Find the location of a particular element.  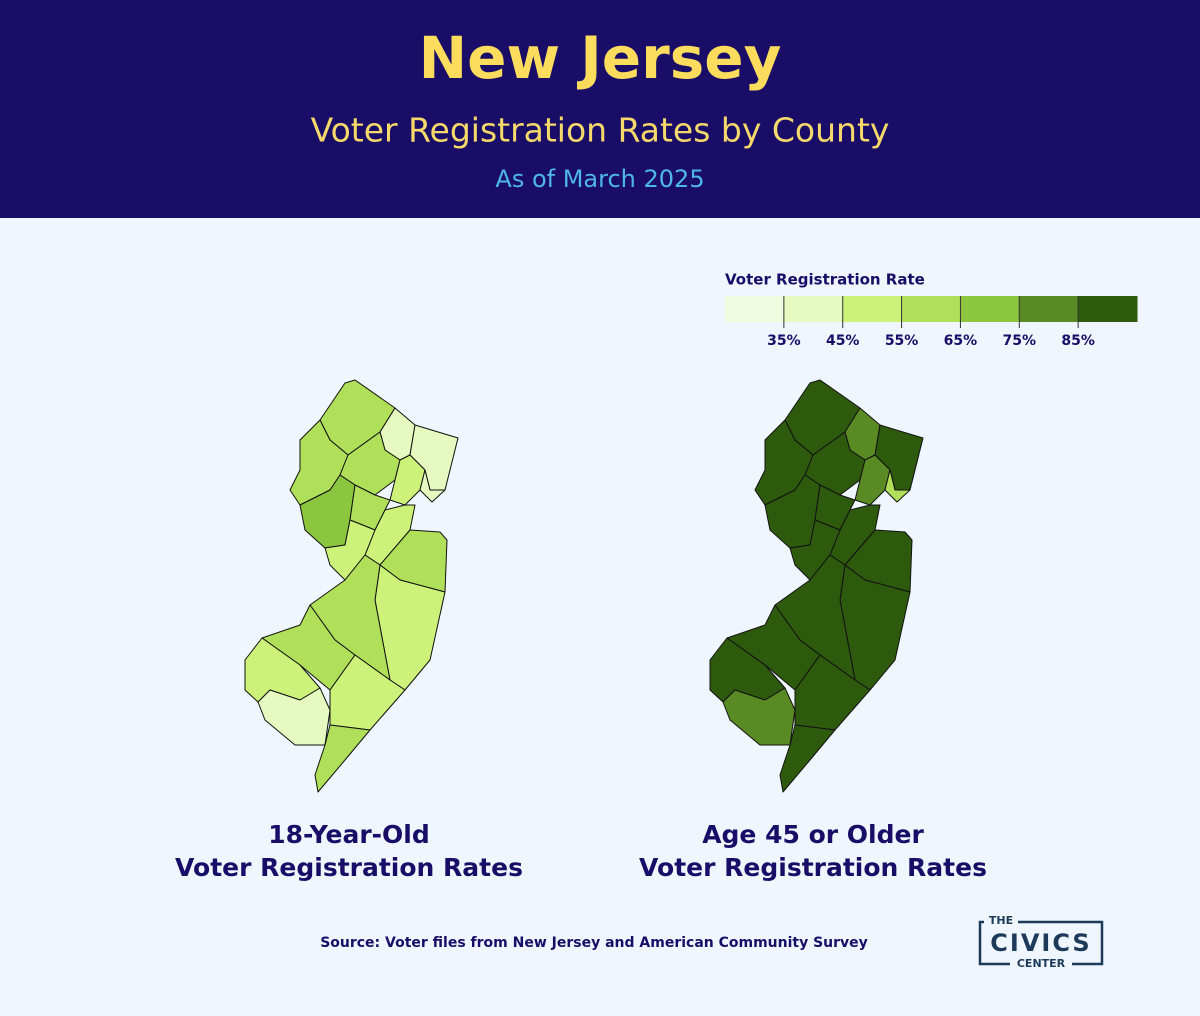

date: As of March 2025 is located at coordinates (599, 179).